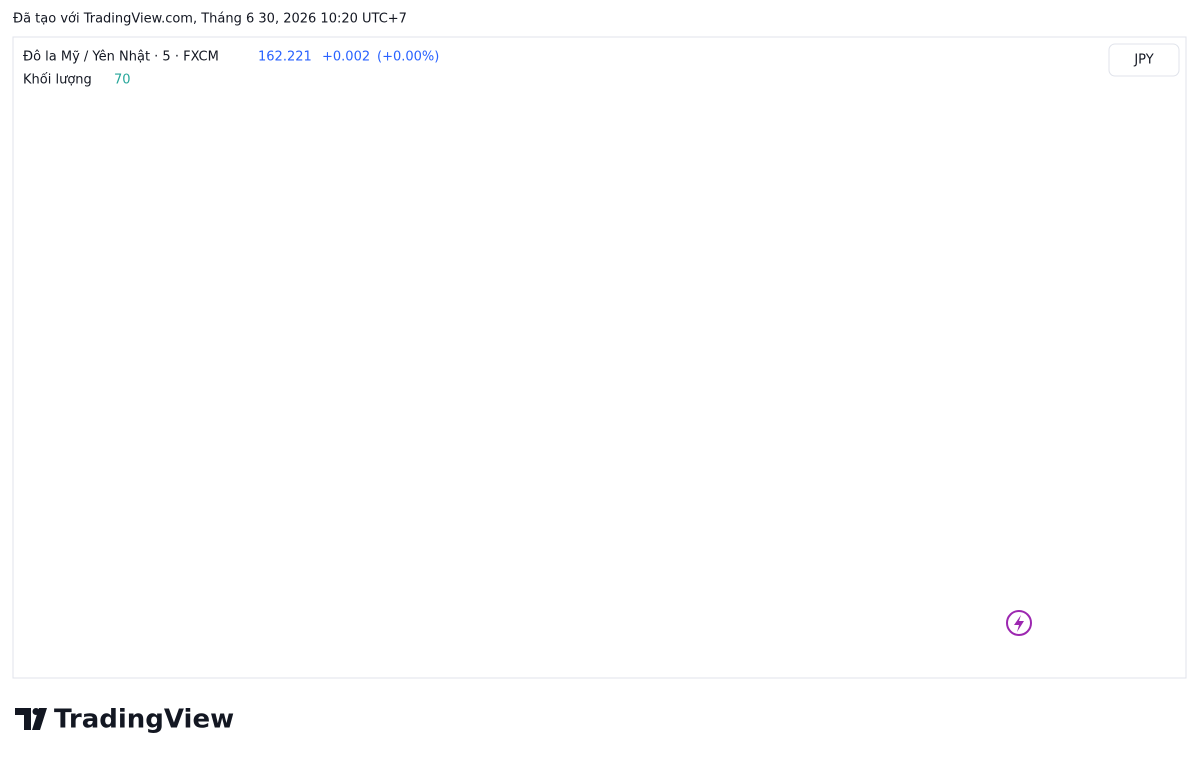 This screenshot has height=759, width=1200. I want to click on currency-label: JPY, so click(1143, 60).